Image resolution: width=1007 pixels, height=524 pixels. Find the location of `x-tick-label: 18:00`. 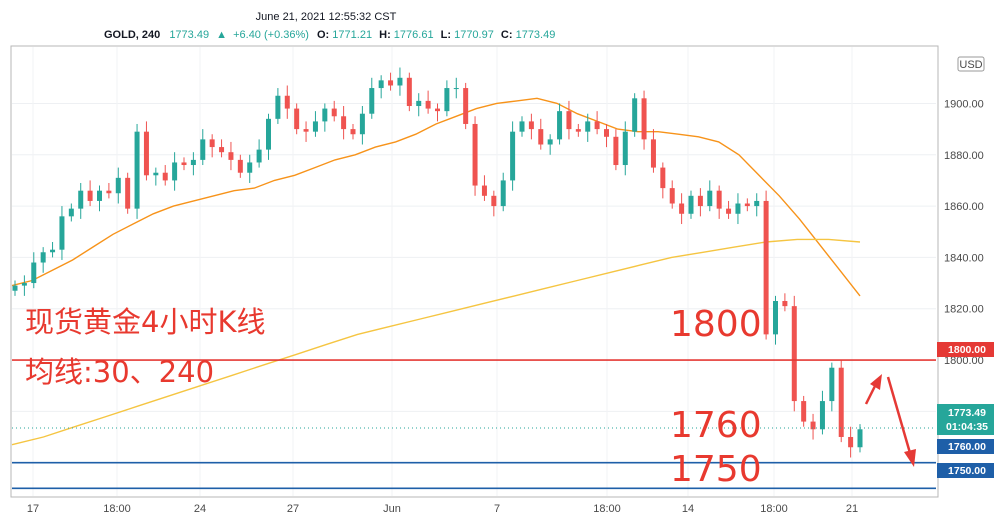

x-tick-label: 18:00 is located at coordinates (607, 509).